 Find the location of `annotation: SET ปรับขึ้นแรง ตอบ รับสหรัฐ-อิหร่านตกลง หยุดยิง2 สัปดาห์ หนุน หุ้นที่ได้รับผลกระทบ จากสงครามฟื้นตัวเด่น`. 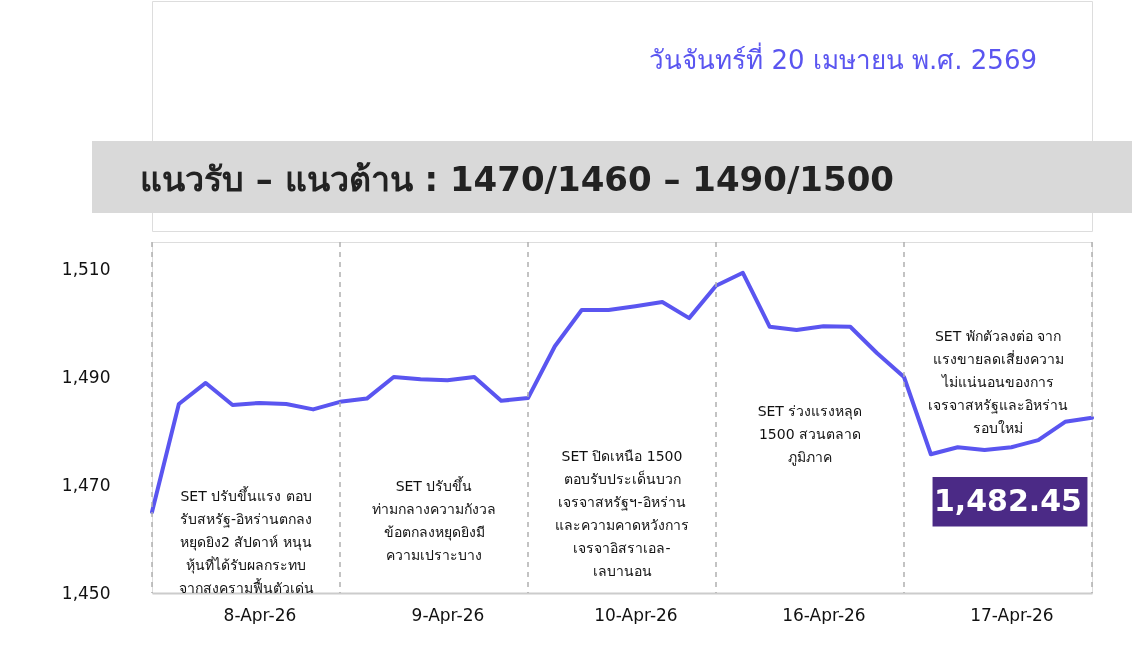

annotation: SET ปรับขึ้นแรง ตอบ รับสหรัฐ-อิหร่านตกลง หยุดยิง2 สัปดาห์ หนุน หุ้นที่ได้รับผลกระทบ จากสงครามฟื้นตัวเด่น is located at coordinates (246, 541).